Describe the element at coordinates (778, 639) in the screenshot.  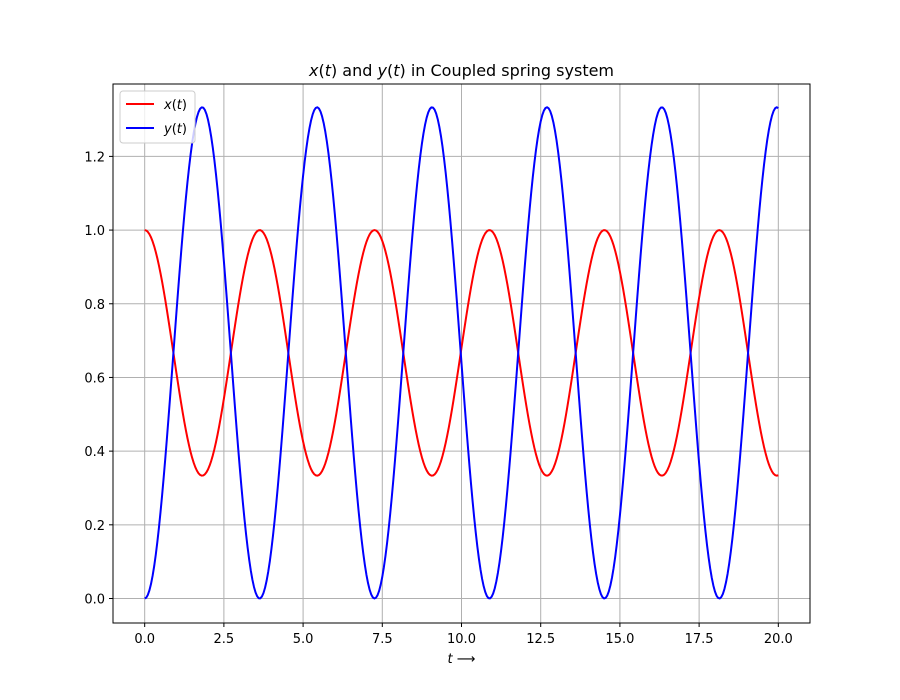
I see `x-tick-label: 20.0` at that location.